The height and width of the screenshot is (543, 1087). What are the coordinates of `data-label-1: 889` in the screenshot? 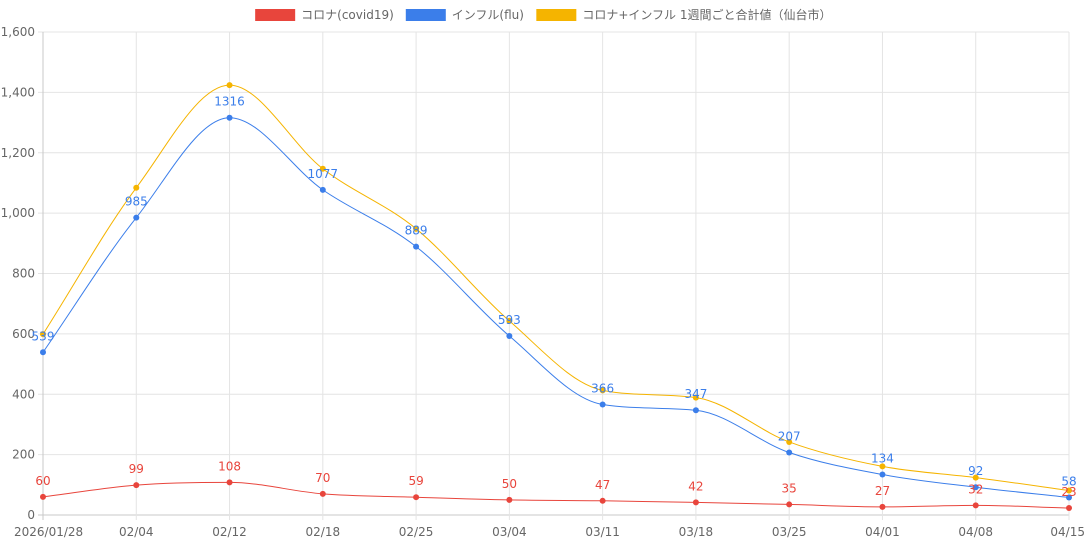 It's located at (416, 231).